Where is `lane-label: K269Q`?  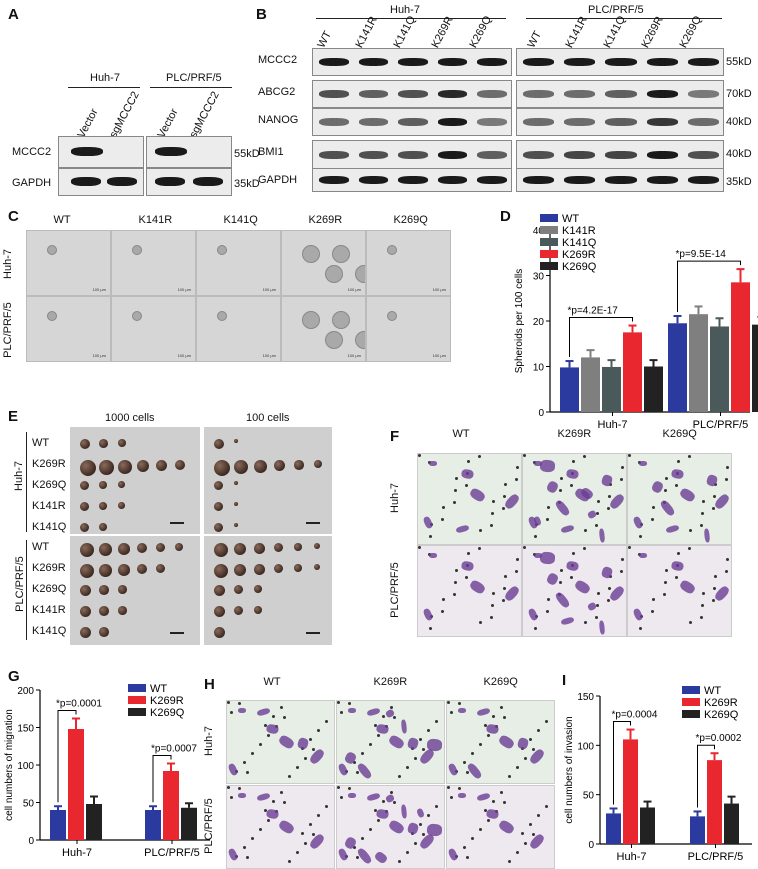 lane-label: K269Q is located at coordinates (691, 32).